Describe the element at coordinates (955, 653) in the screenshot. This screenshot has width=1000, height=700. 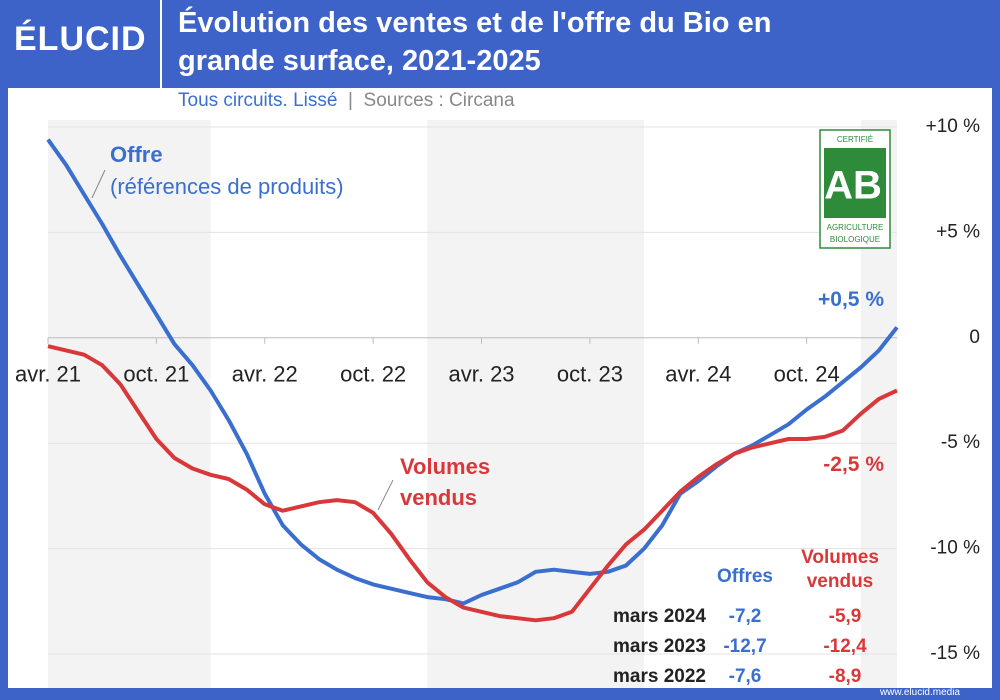
I see `y-tick-label: -15 %` at that location.